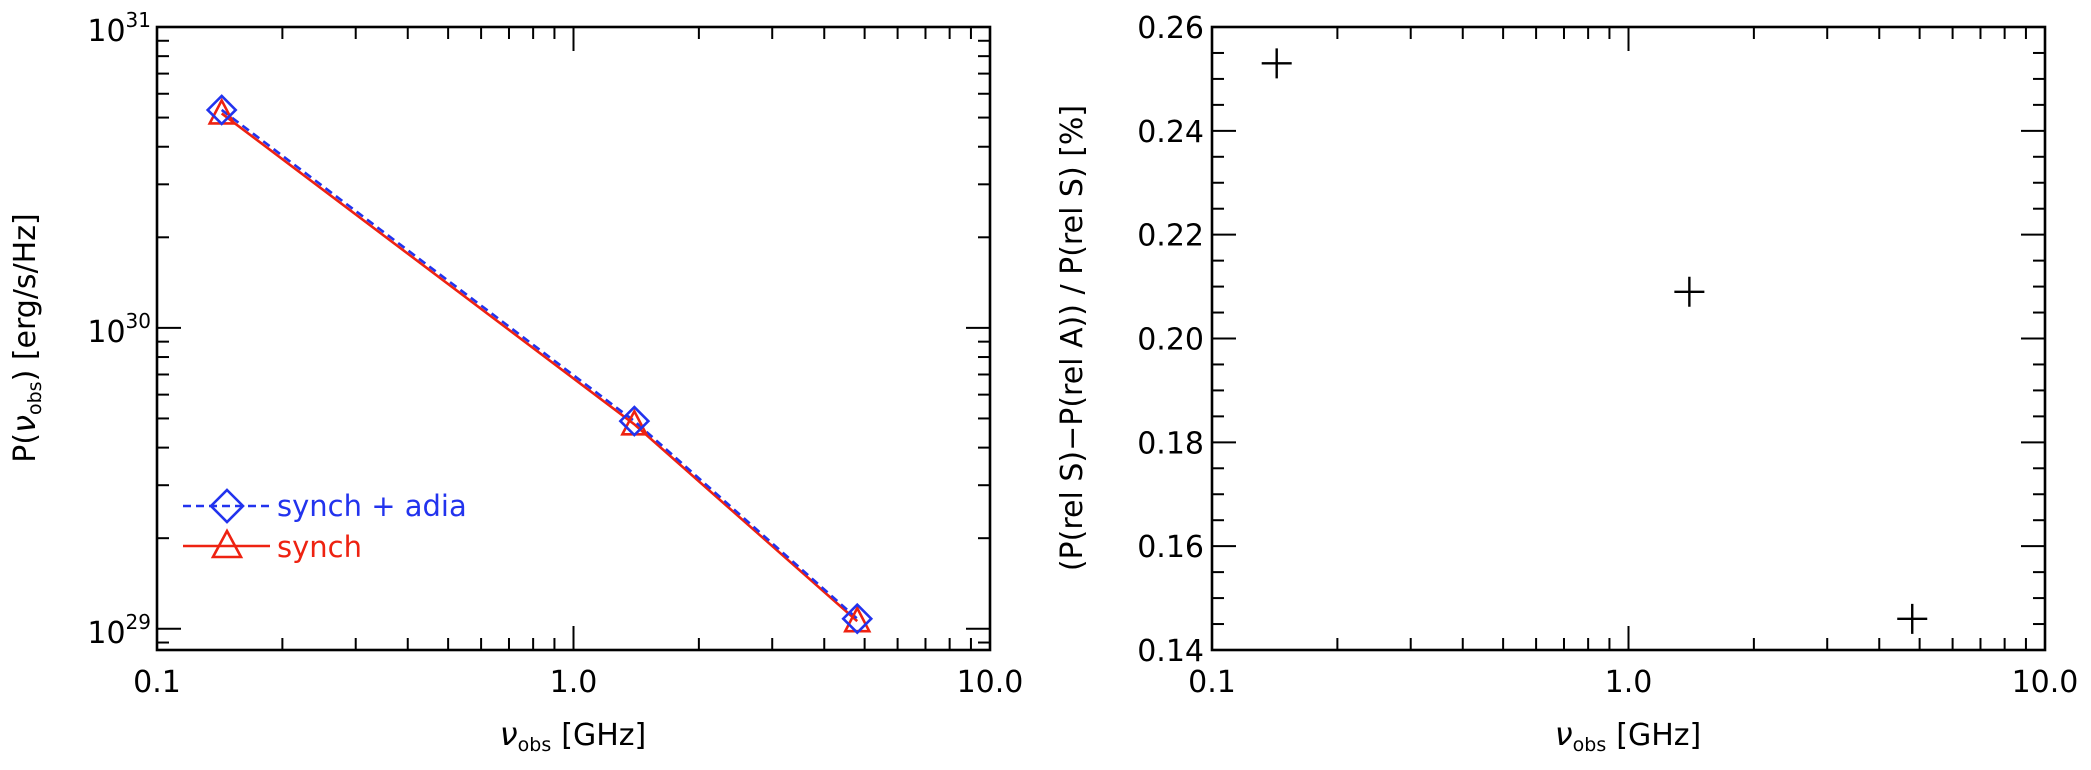 The image size is (2091, 770). What do you see at coordinates (138, 20) in the screenshot?
I see `tick-exponent: 31` at bounding box center [138, 20].